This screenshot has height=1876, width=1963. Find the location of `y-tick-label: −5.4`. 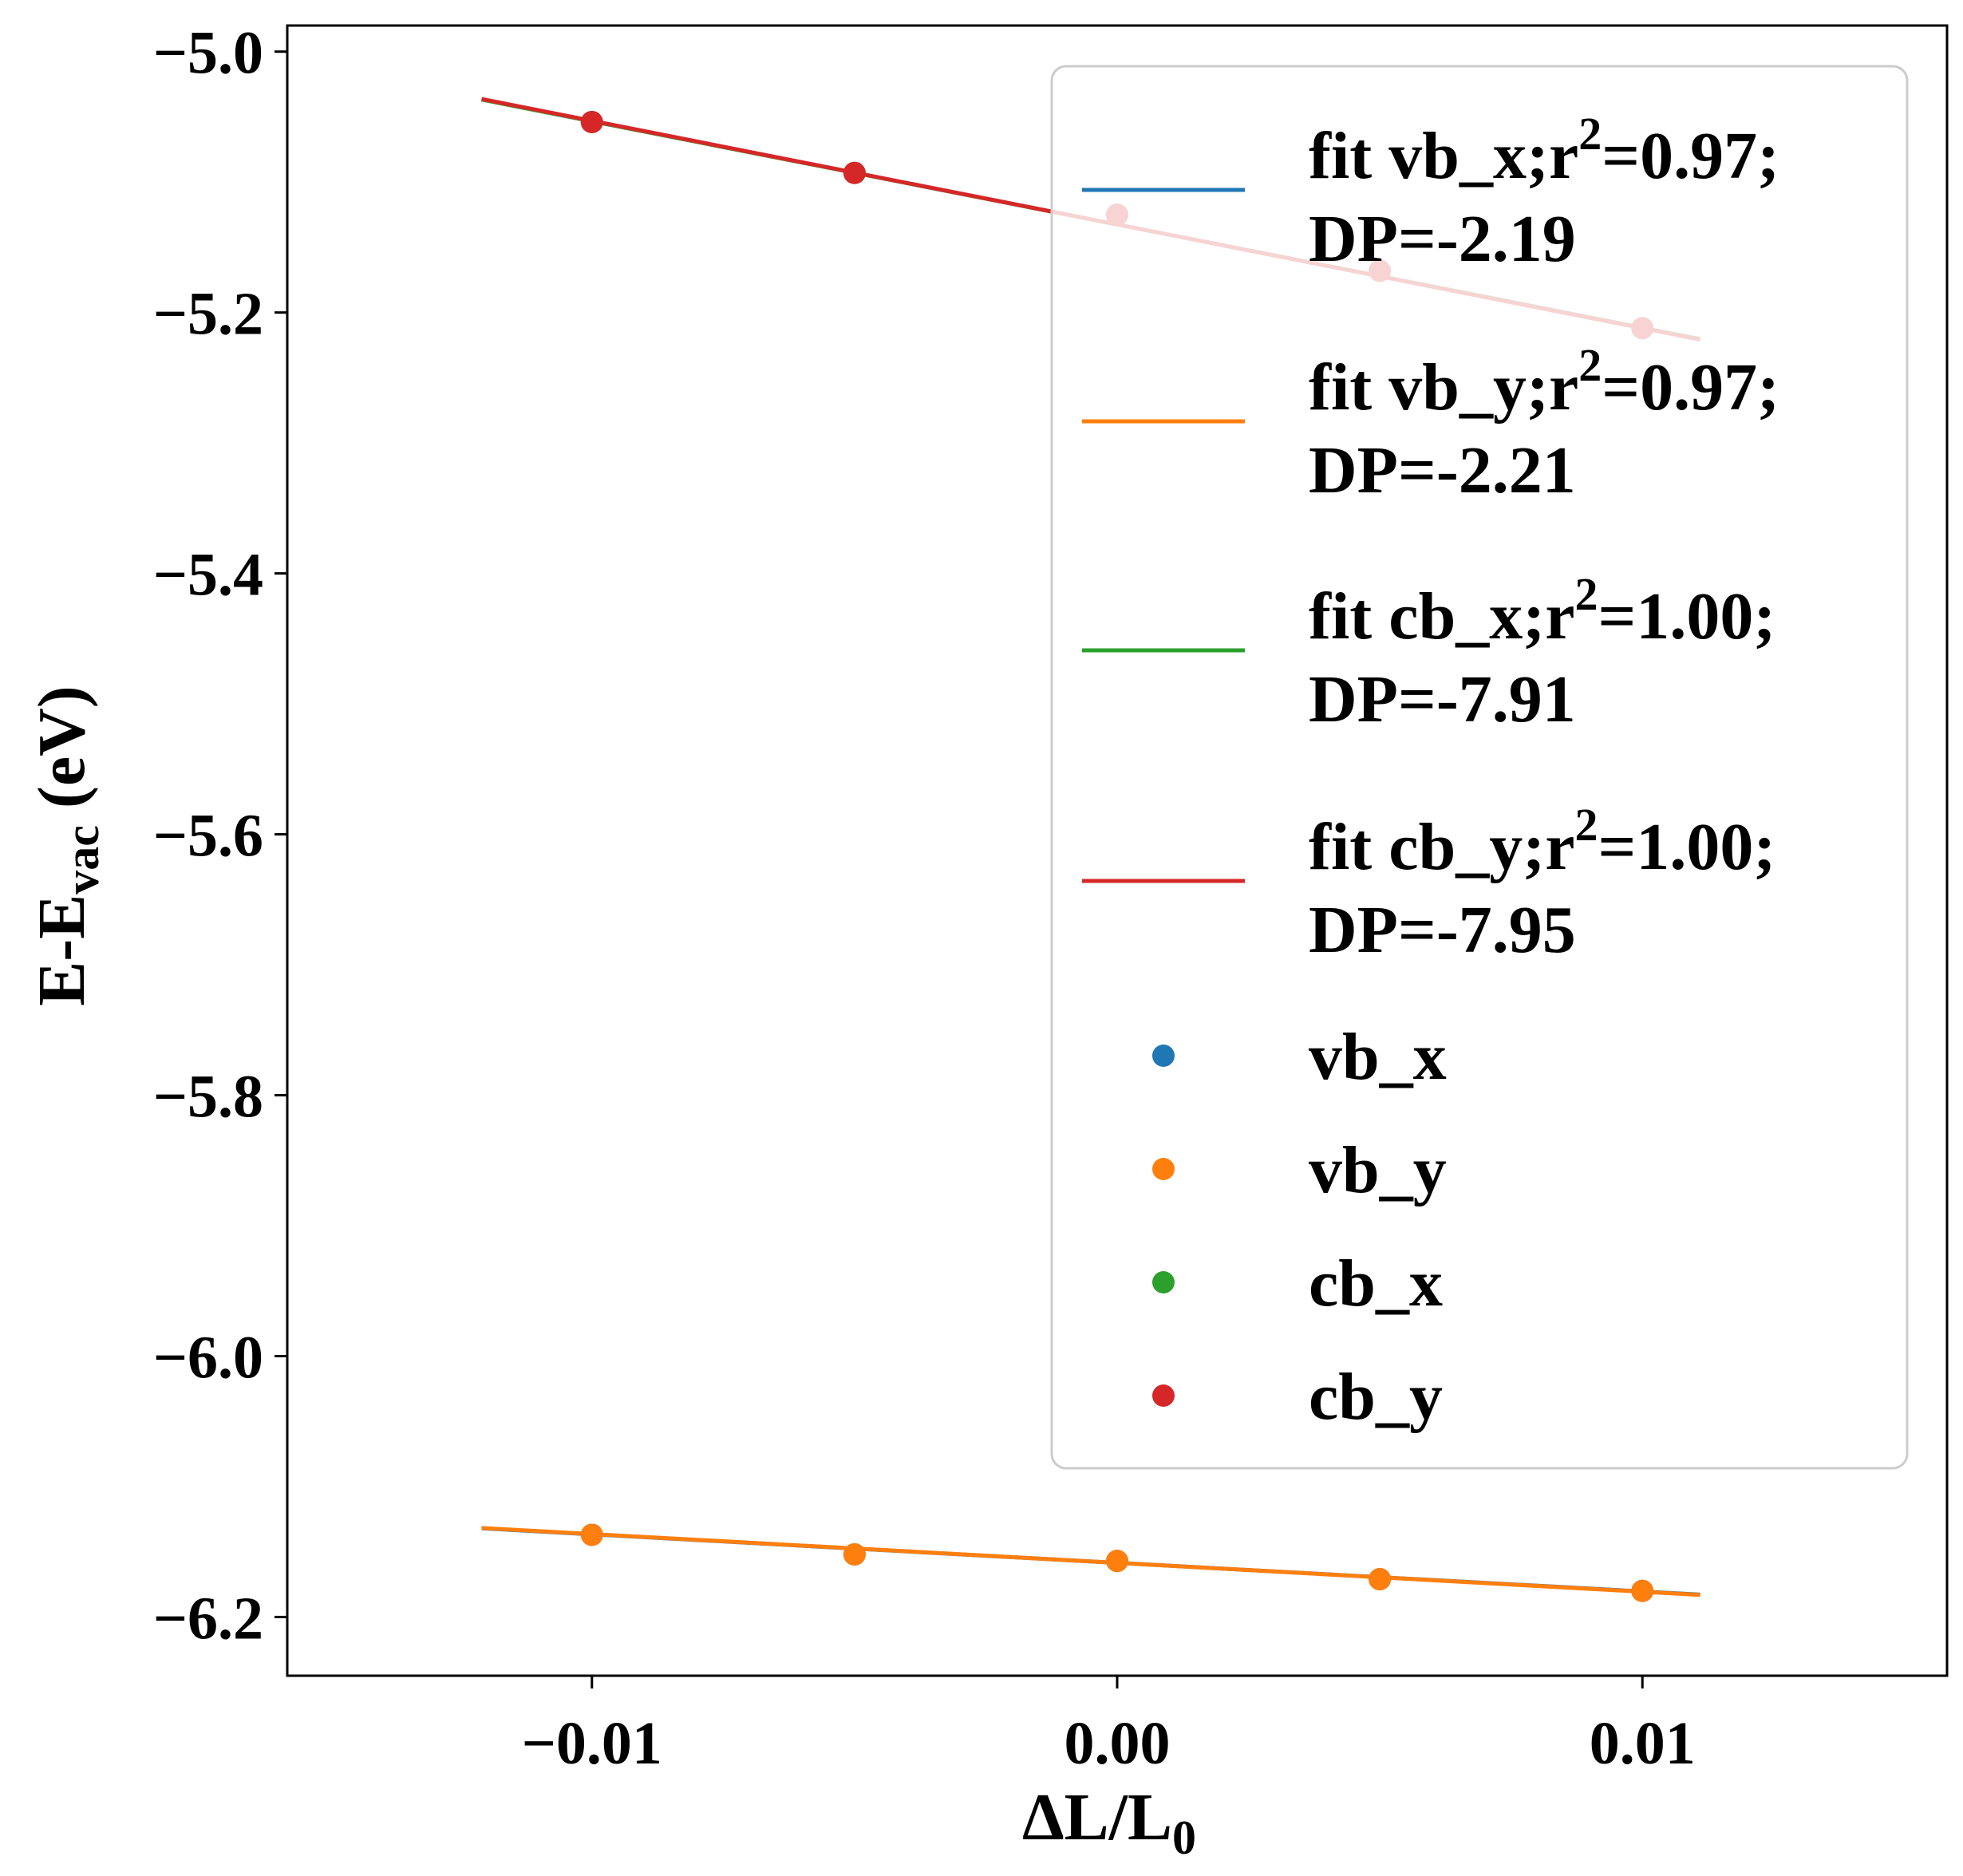

y-tick-label: −5.4 is located at coordinates (208, 575).